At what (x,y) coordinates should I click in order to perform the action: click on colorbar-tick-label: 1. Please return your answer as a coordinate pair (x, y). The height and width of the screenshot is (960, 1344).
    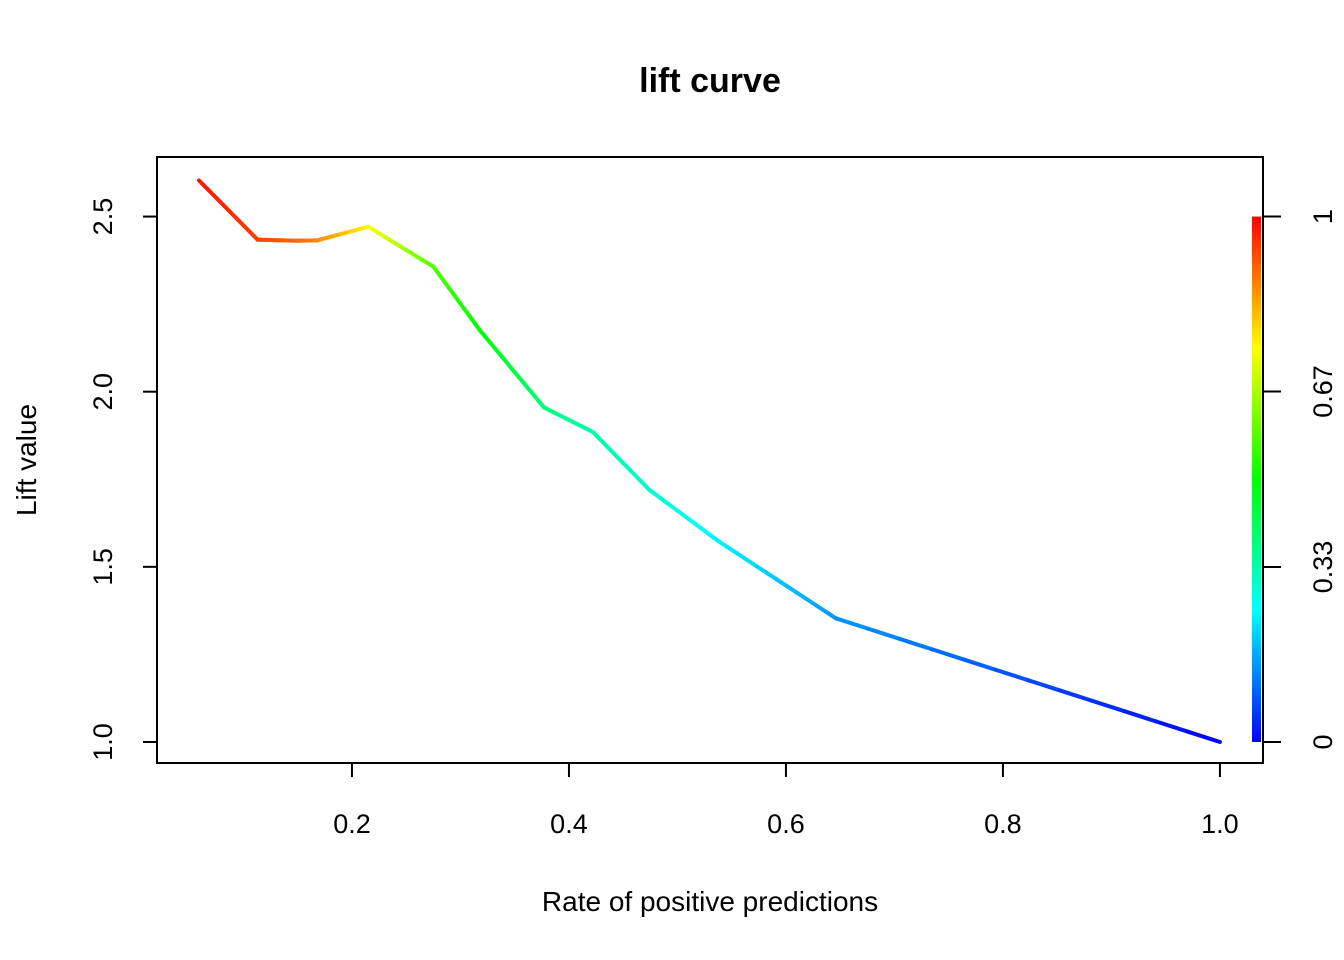
    Looking at the image, I should click on (1323, 216).